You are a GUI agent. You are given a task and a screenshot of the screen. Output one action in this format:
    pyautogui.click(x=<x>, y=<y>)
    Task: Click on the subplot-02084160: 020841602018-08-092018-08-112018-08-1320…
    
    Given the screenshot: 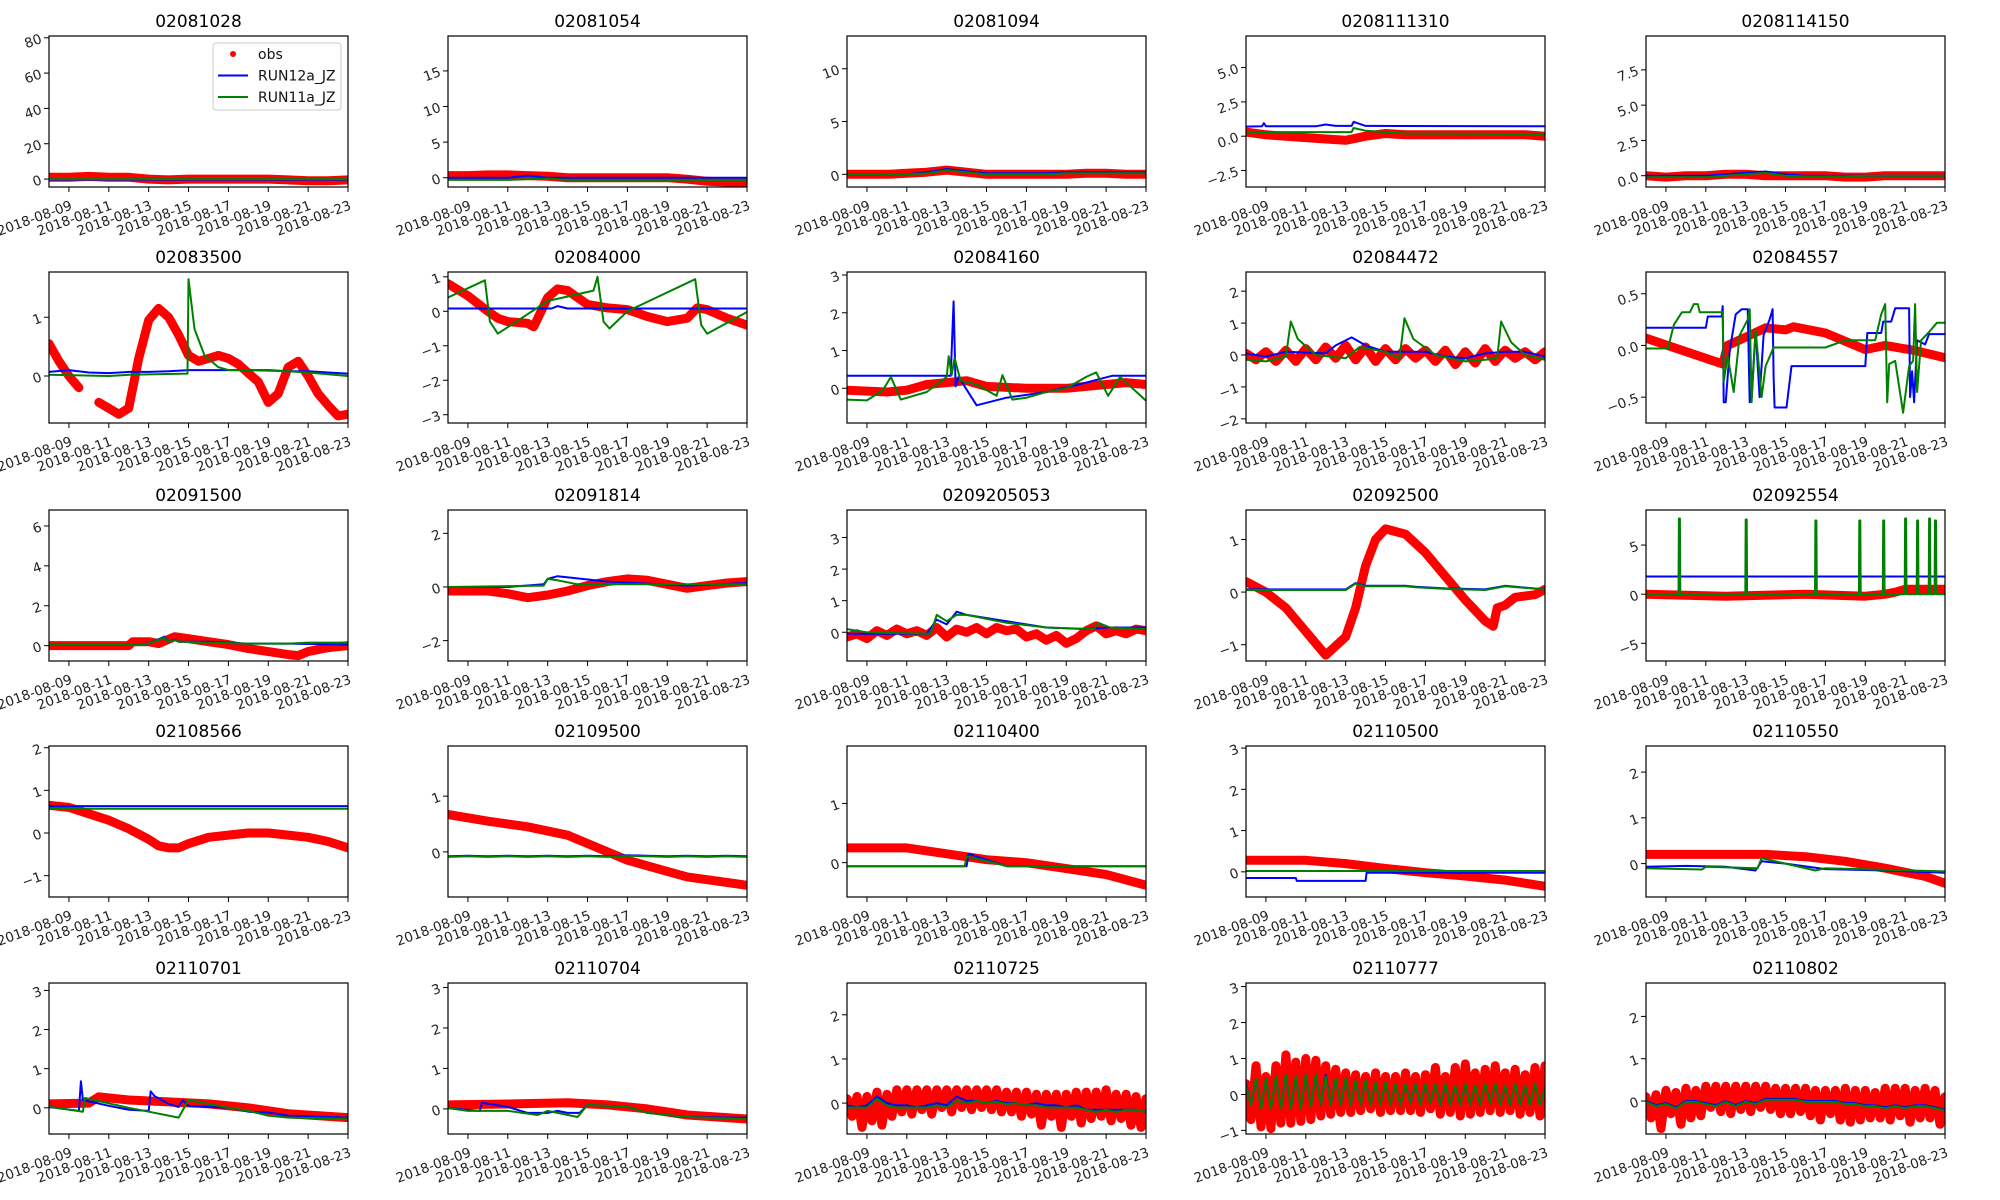 What is the action you would take?
    pyautogui.click(x=972, y=362)
    